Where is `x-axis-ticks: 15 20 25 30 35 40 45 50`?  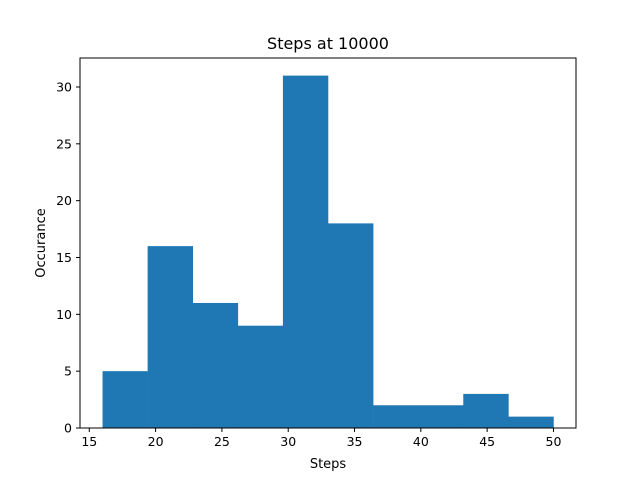
x-axis-ticks: 15 20 25 30 35 40 45 50 is located at coordinates (321, 438).